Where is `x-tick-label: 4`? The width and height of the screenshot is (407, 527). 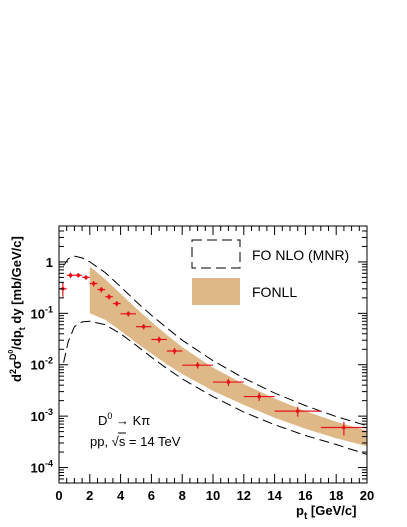 x-tick-label: 4 is located at coordinates (121, 495).